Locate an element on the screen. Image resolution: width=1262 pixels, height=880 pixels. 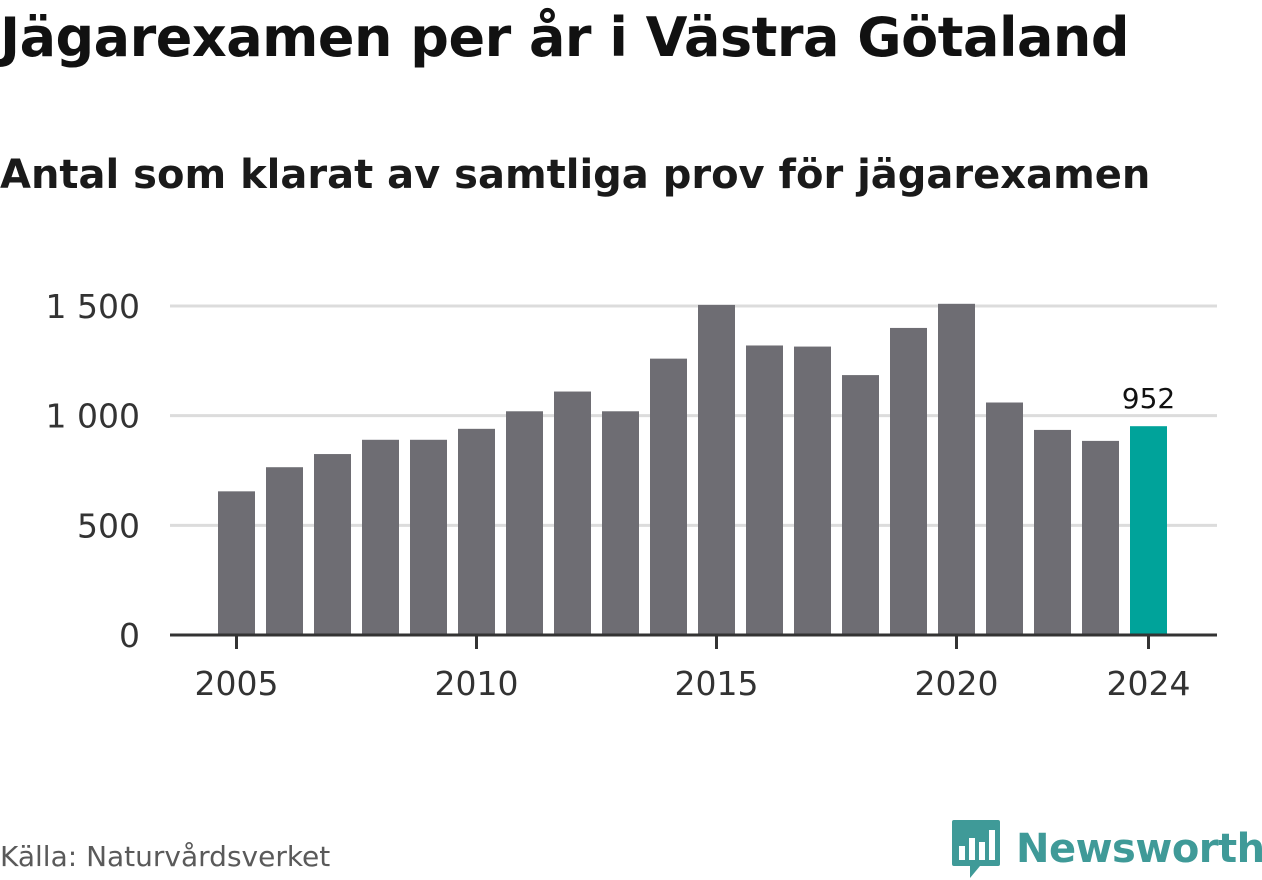
bar-2012 is located at coordinates (572, 513).